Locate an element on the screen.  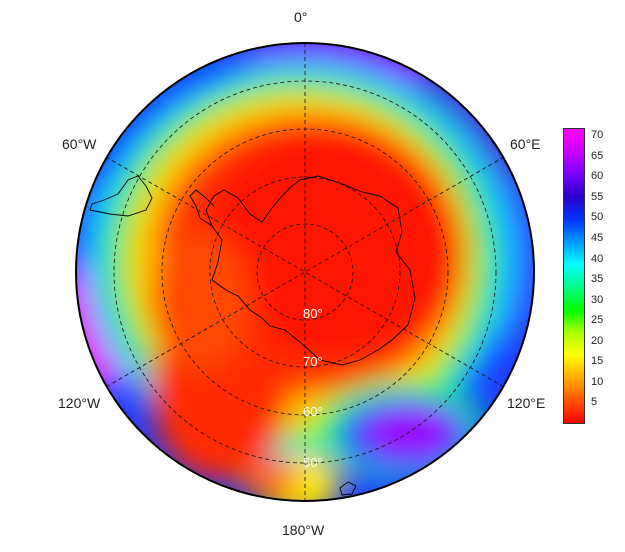
colorbar-tick-label: 10 is located at coordinates (597, 382).